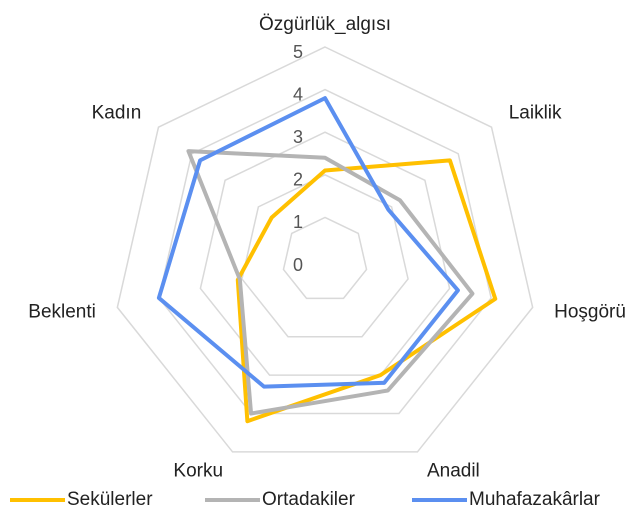  I want to click on y-tick-label: 1, so click(298, 222).